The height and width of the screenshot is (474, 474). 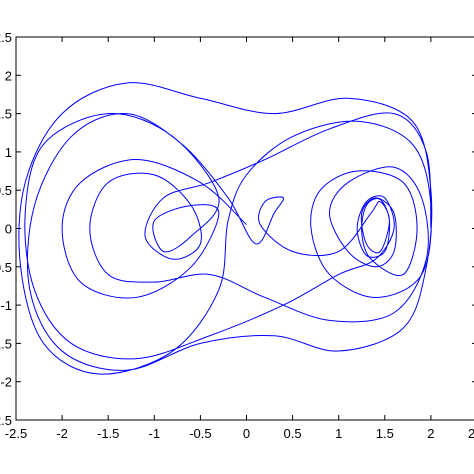 What do you see at coordinates (246, 433) in the screenshot?
I see `x-tick-label: 0` at bounding box center [246, 433].